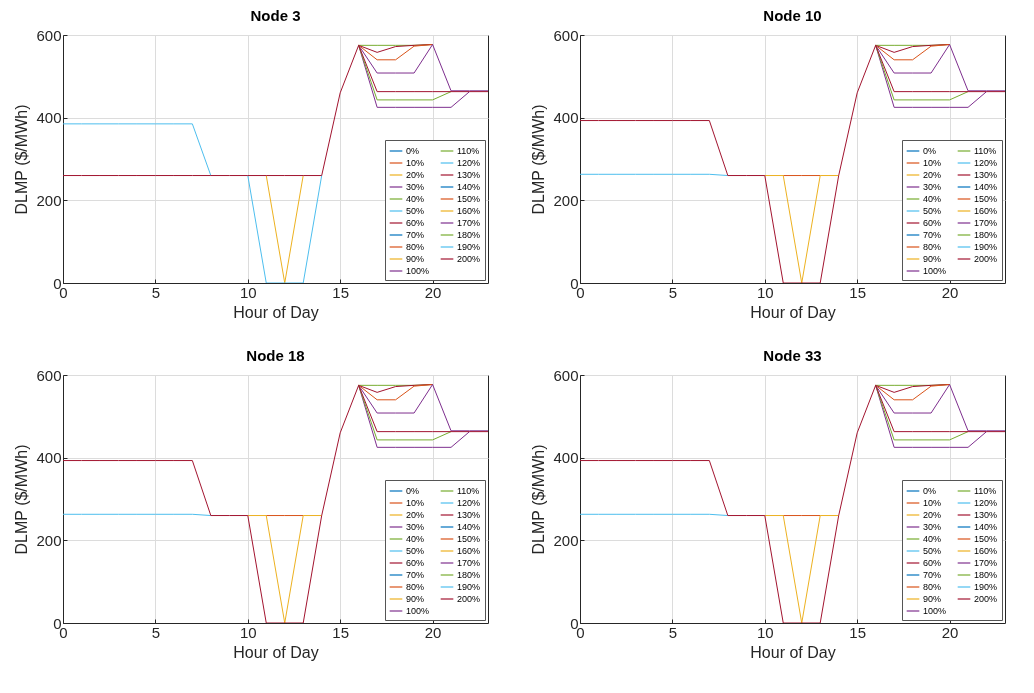  What do you see at coordinates (792, 355) in the screenshot?
I see `chart-title: Node 33` at bounding box center [792, 355].